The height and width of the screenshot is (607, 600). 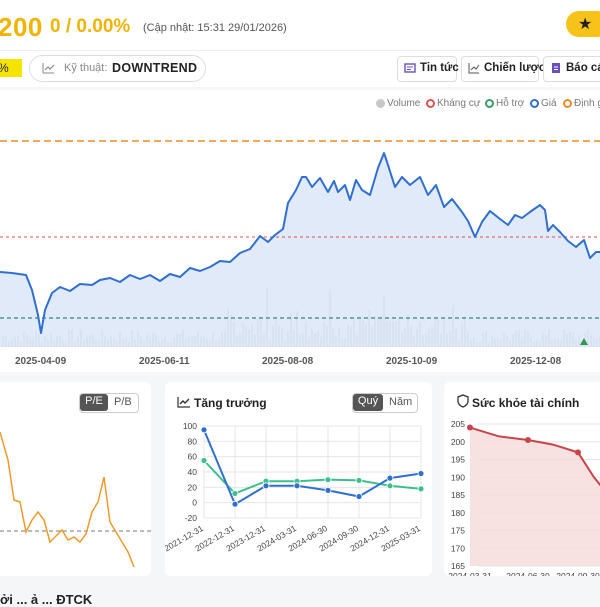 What do you see at coordinates (368, 402) in the screenshot?
I see `tab-quarter: Quý` at bounding box center [368, 402].